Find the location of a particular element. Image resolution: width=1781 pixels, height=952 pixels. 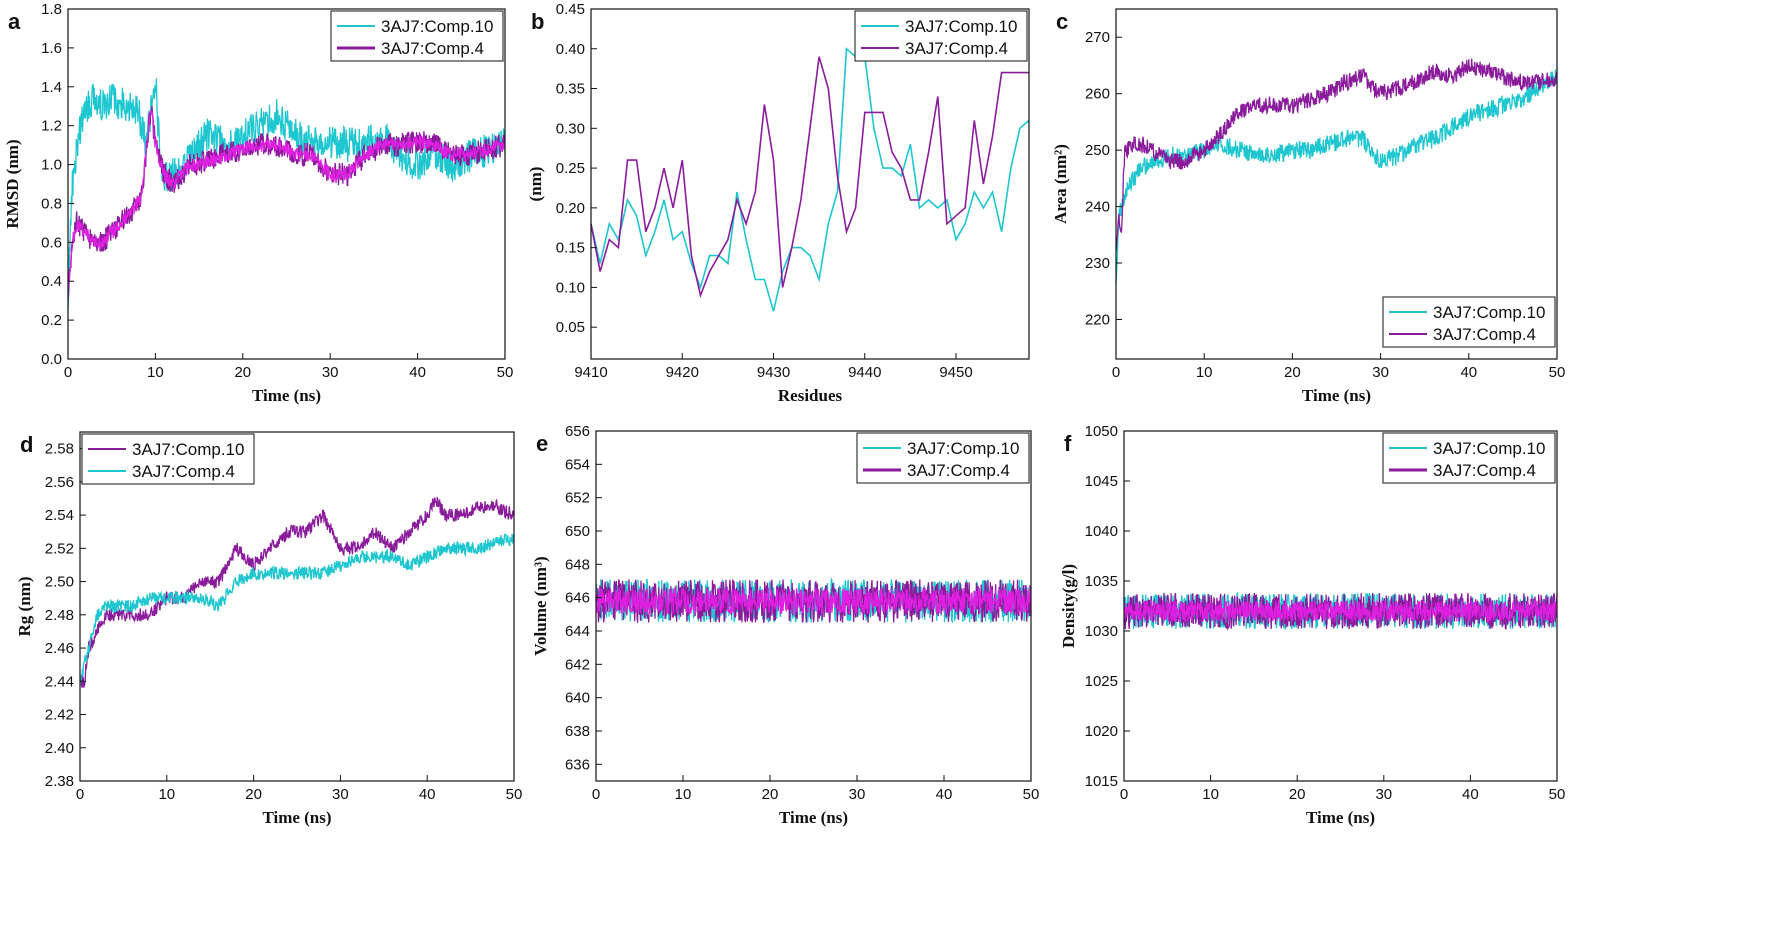

y-tick-label: 646 is located at coordinates (577, 598).